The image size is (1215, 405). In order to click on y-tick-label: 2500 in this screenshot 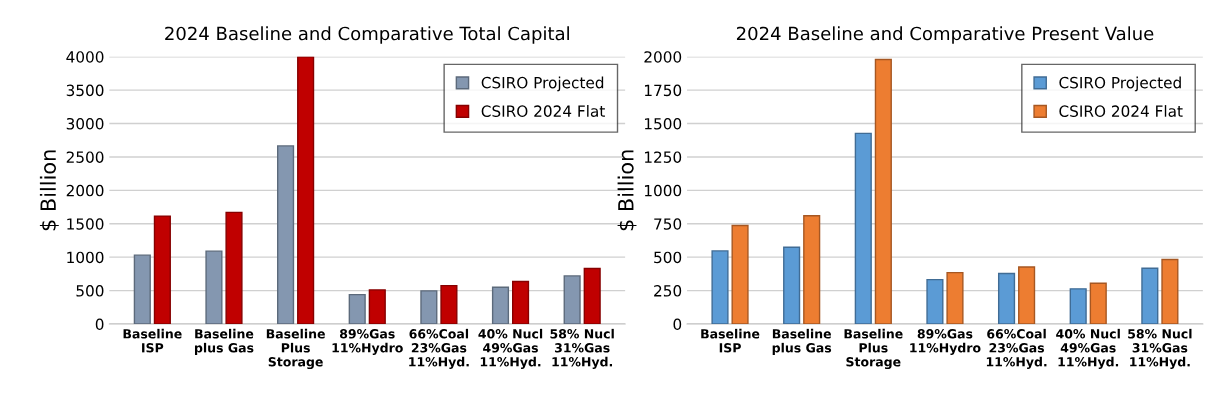, I will do `click(85, 157)`.